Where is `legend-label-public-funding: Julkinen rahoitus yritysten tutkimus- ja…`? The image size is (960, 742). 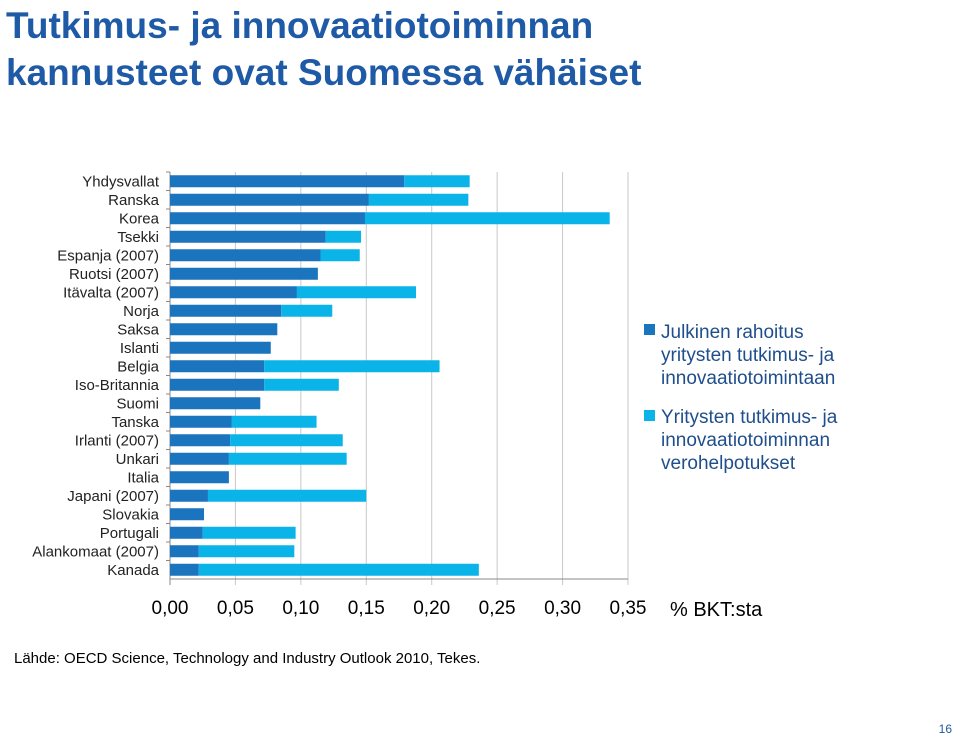
legend-label-public-funding: Julkinen rahoitus yritysten tutkimus- ja… is located at coordinates (750, 355).